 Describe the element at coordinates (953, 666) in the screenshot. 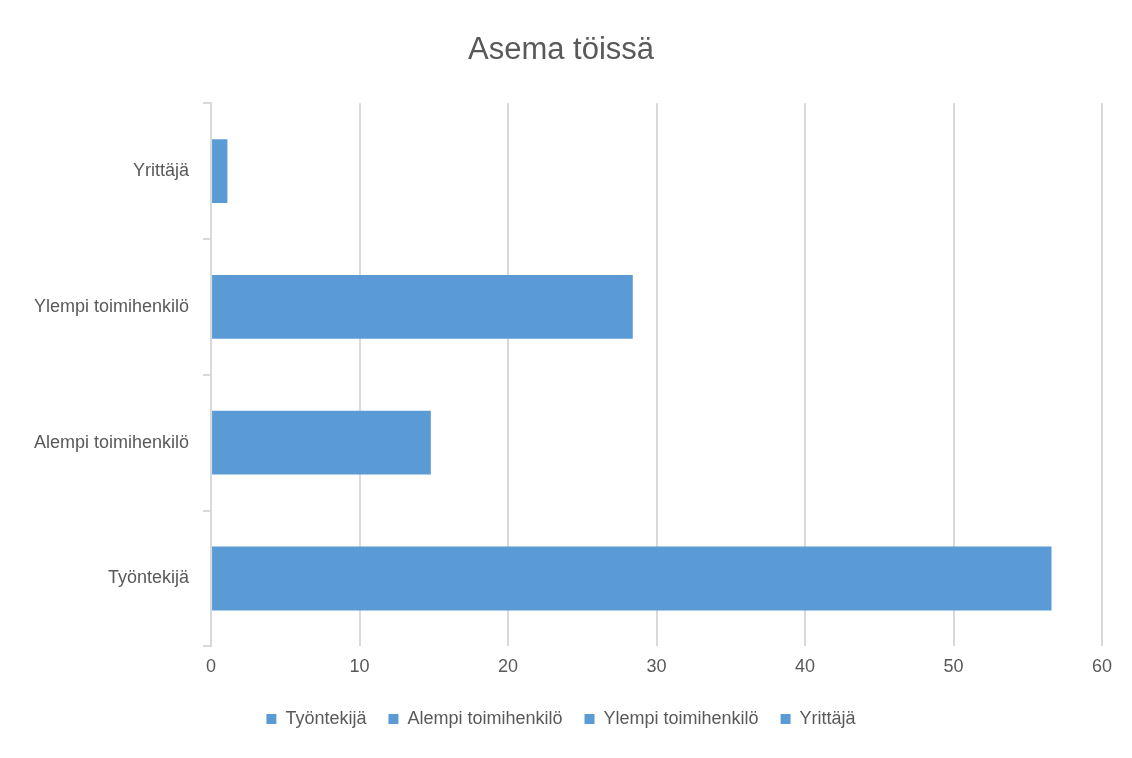

I see `x-tick-label: 50` at that location.